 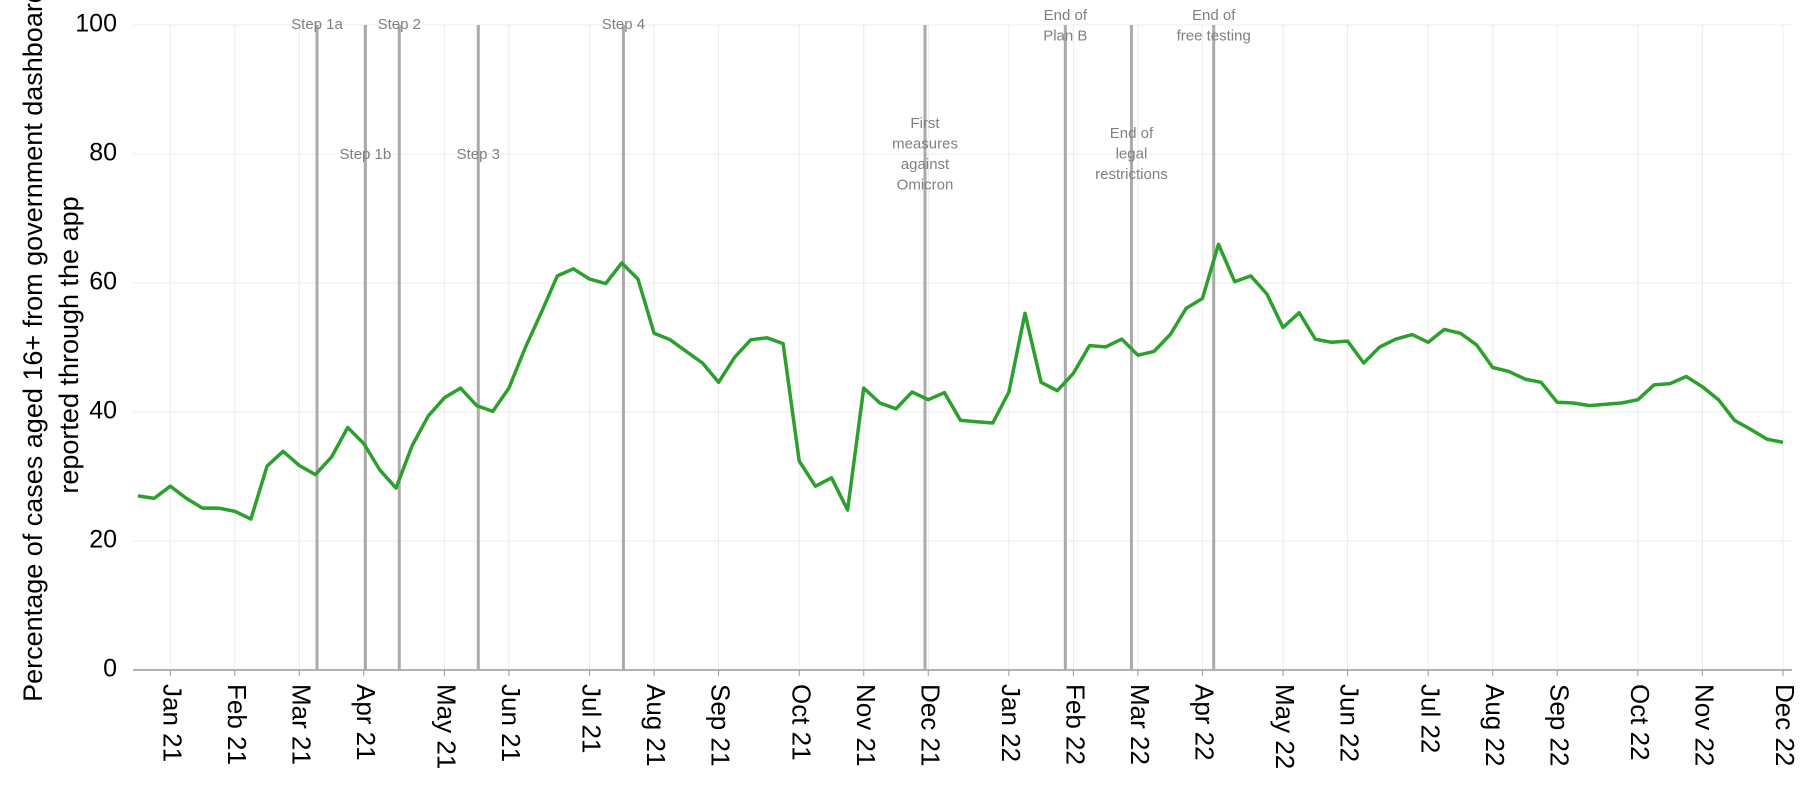 What do you see at coordinates (96, 24) in the screenshot?
I see `y-tick-label: 100` at bounding box center [96, 24].